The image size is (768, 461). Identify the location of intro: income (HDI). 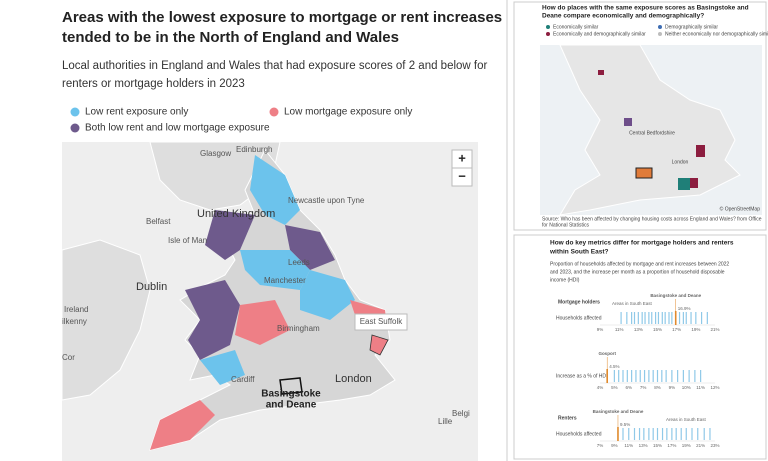
(565, 280).